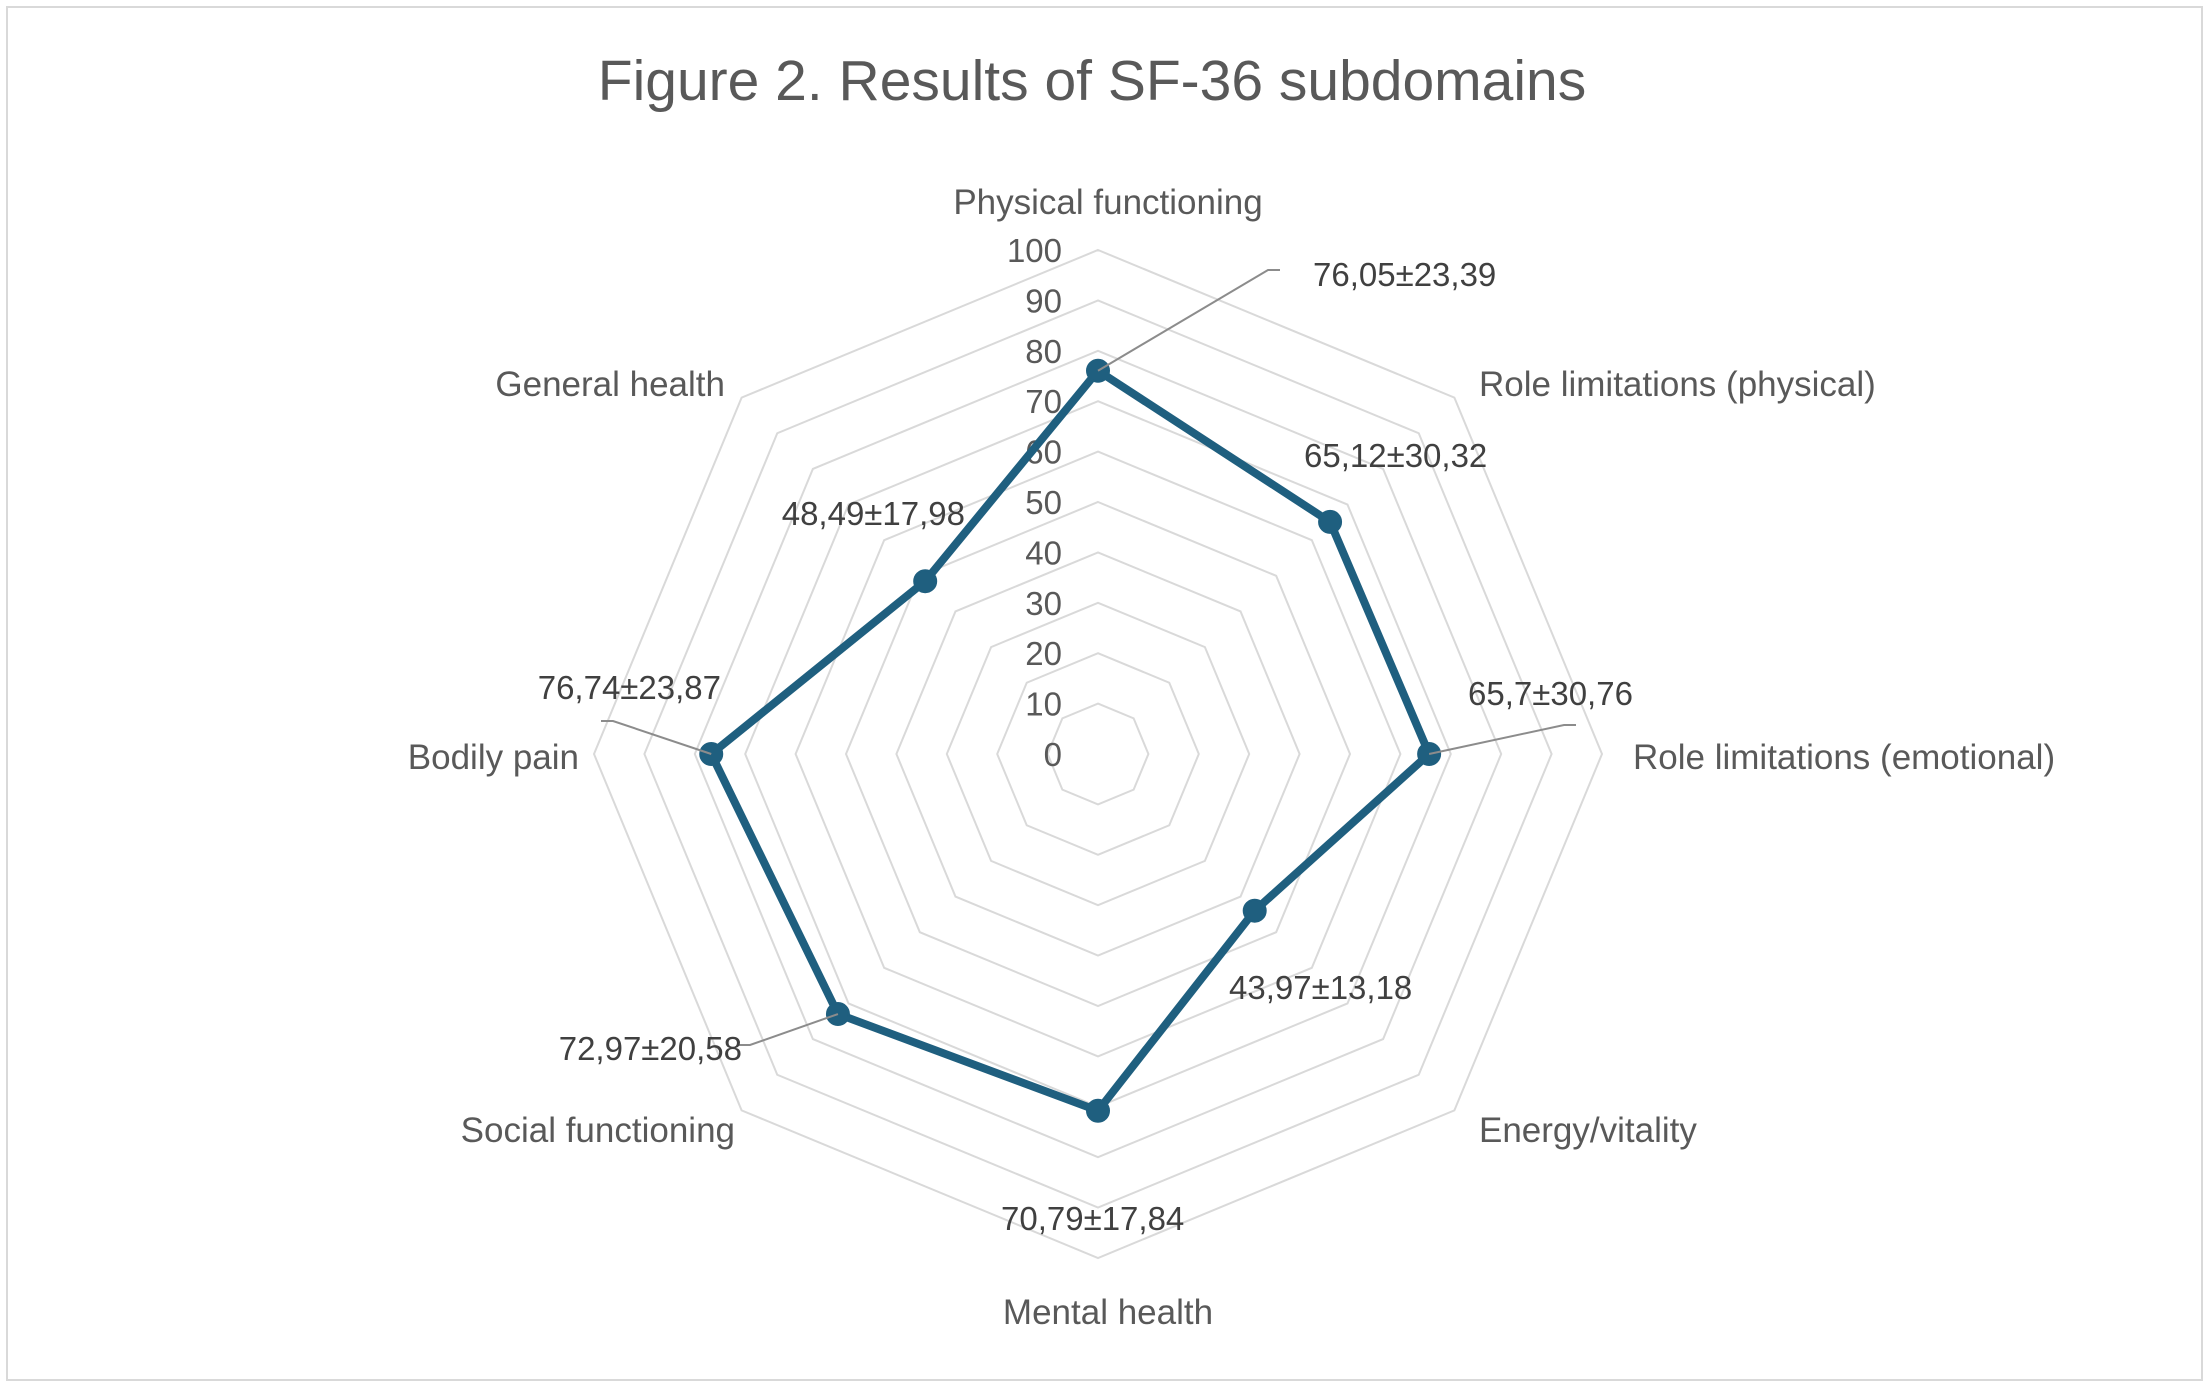  Describe the element at coordinates (1844, 757) in the screenshot. I see `category-label: Role limitations (emotional)` at that location.